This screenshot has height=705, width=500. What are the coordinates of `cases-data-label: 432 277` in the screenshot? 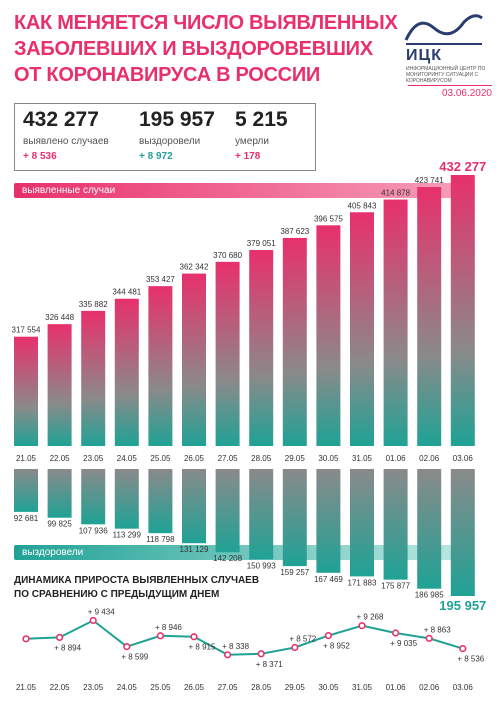 It's located at (462, 166).